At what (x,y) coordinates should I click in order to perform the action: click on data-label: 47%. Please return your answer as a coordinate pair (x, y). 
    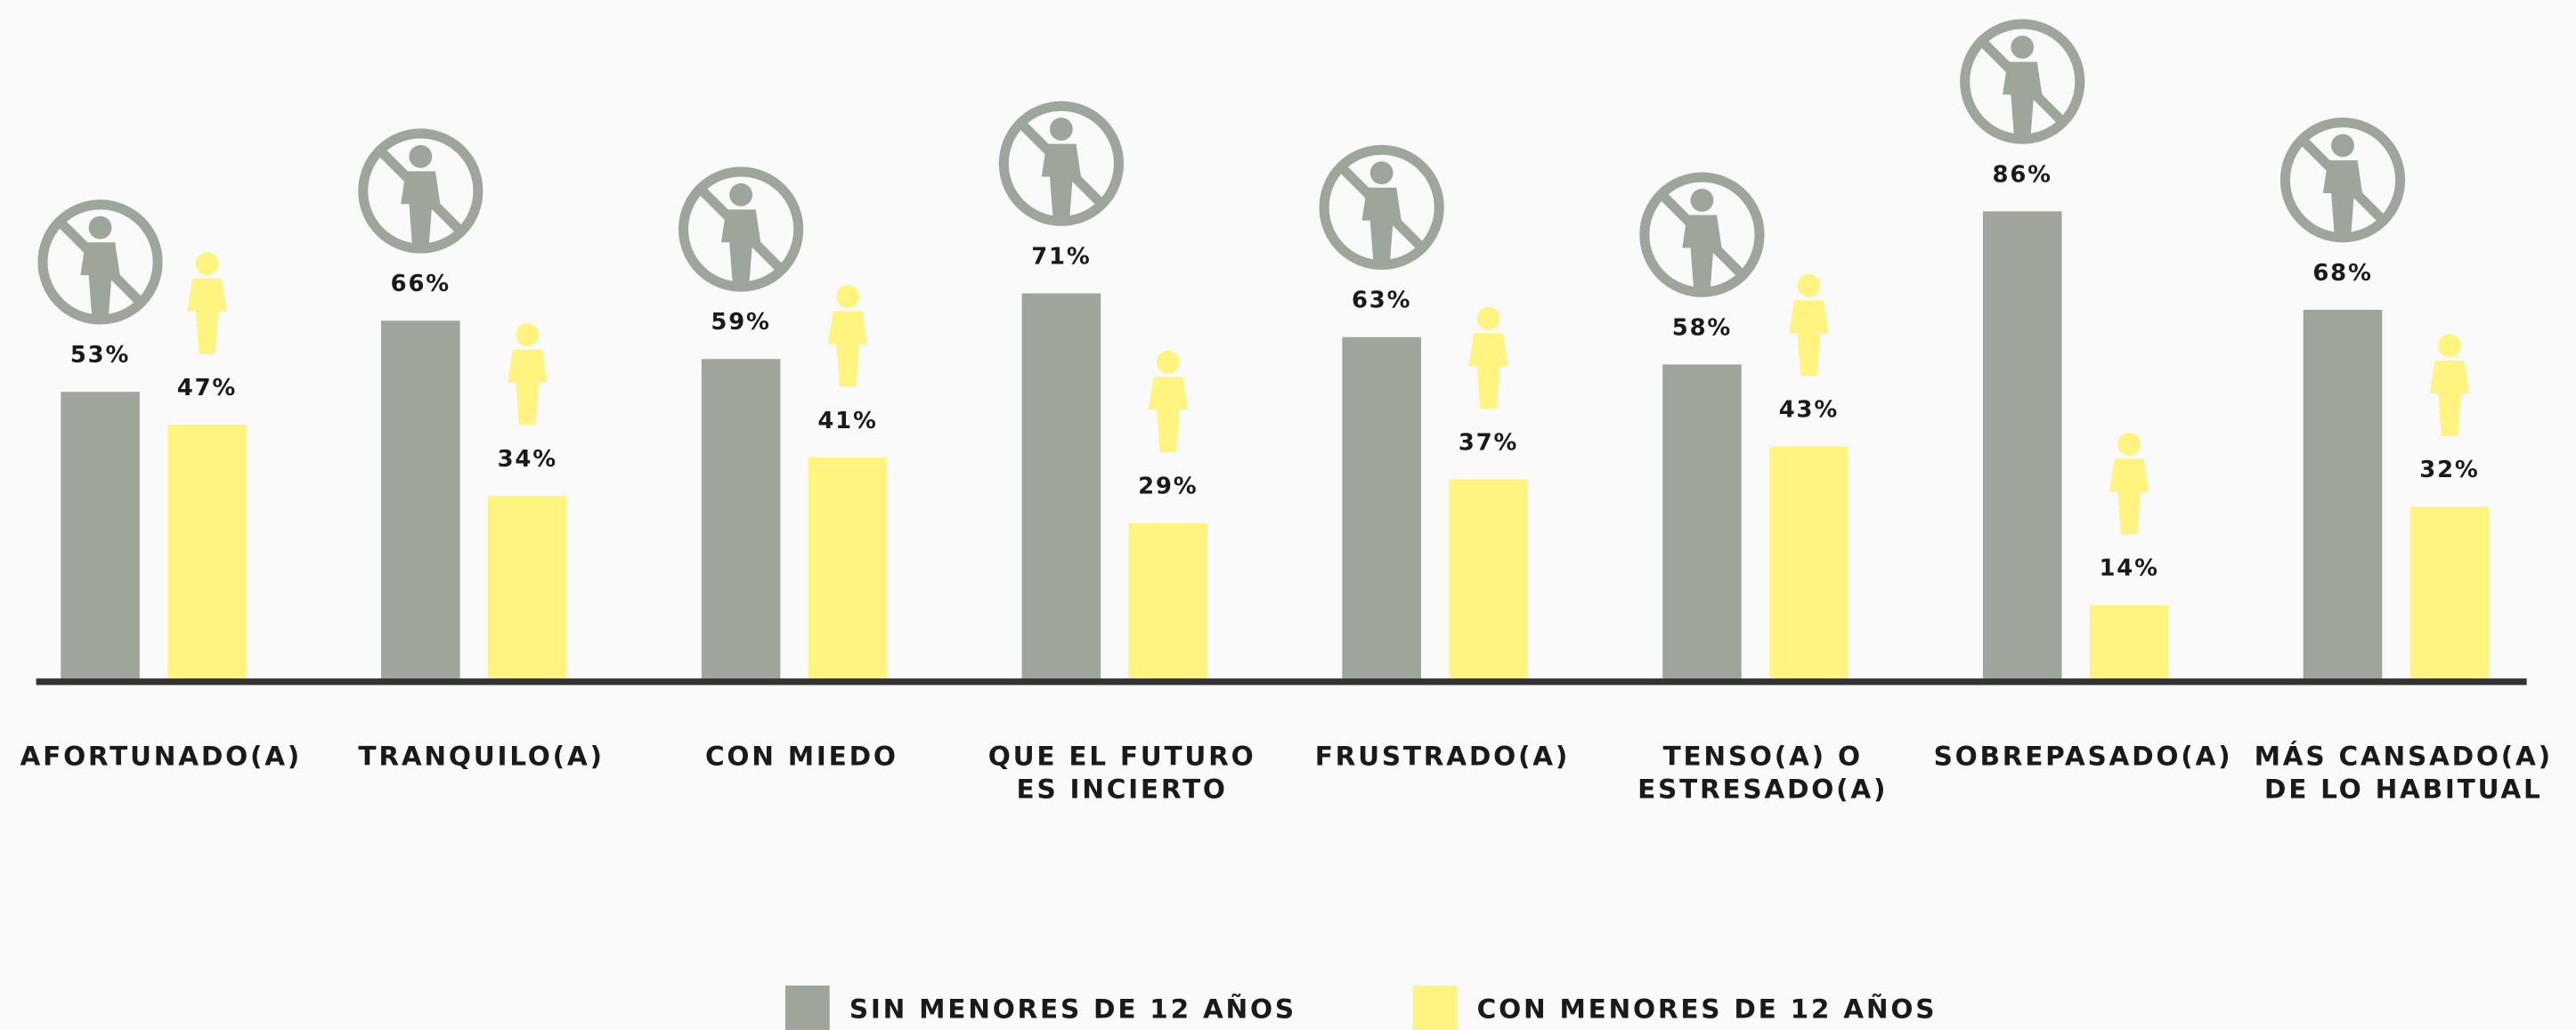
    Looking at the image, I should click on (207, 388).